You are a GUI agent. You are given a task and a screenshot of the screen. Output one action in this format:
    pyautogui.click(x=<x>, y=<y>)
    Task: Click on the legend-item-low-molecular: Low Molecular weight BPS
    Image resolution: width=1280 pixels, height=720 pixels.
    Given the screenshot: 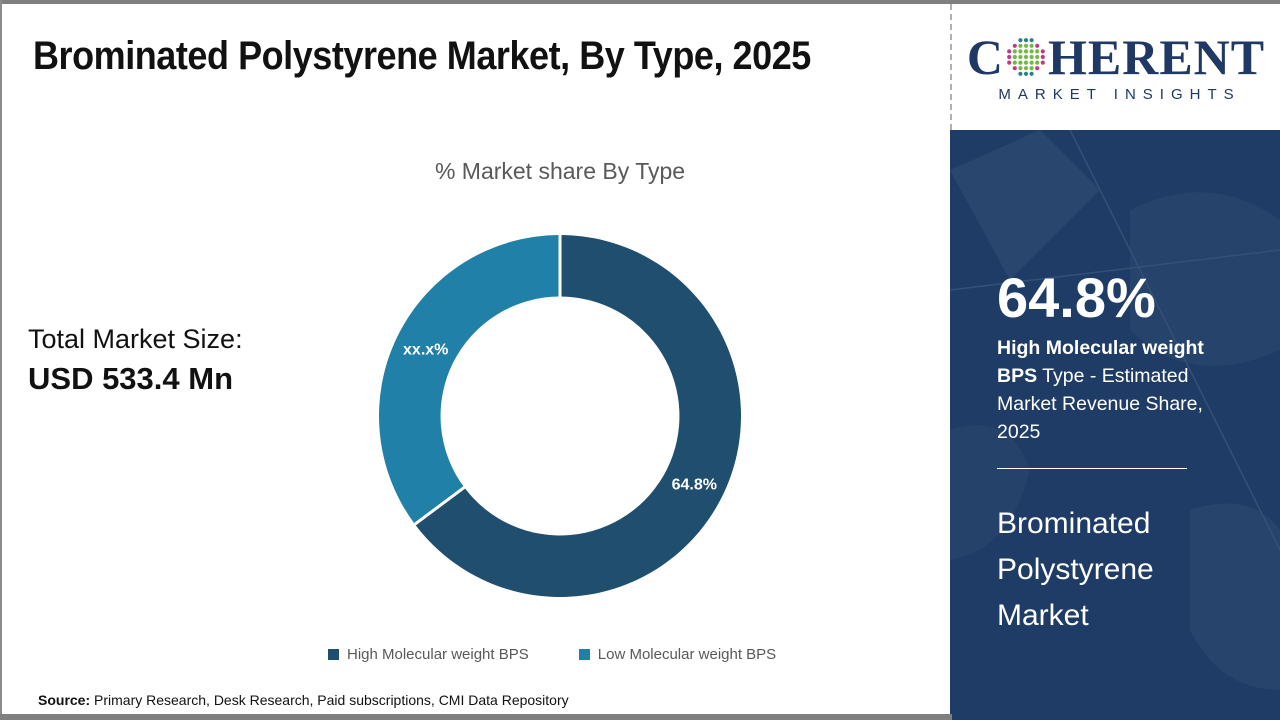 What is the action you would take?
    pyautogui.click(x=677, y=654)
    